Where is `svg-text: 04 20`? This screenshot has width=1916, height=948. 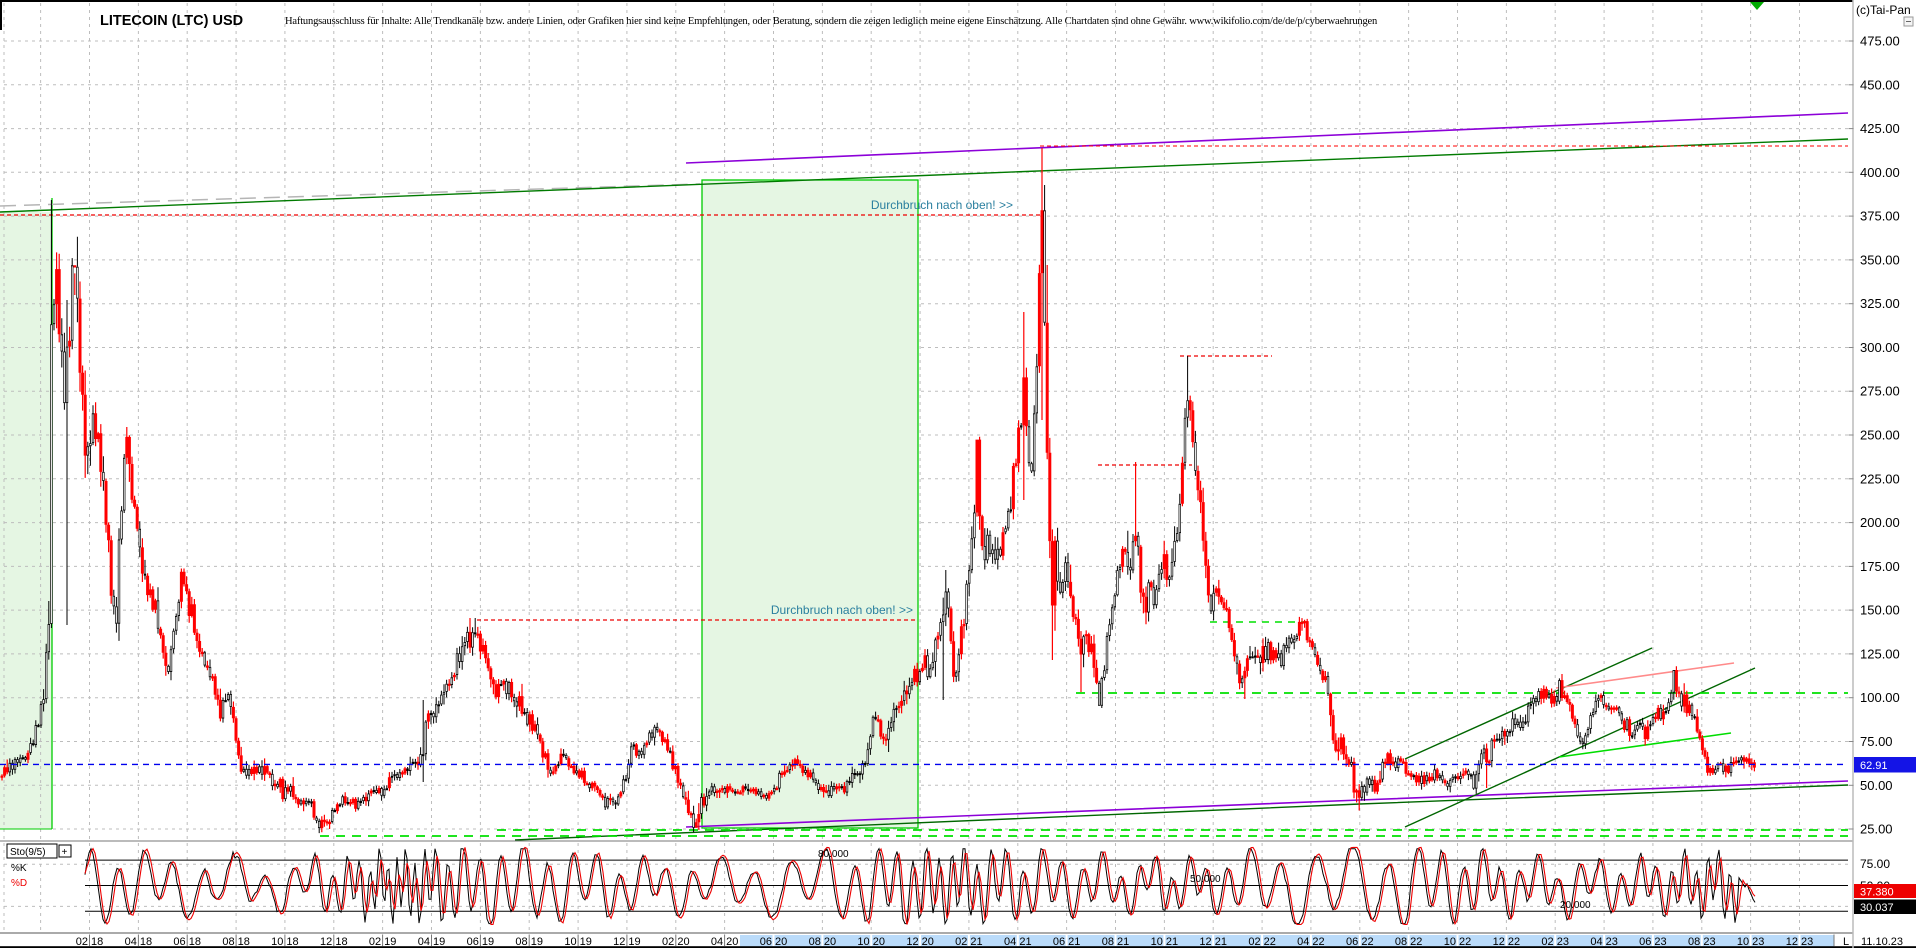 svg-text: 04 20 is located at coordinates (725, 942).